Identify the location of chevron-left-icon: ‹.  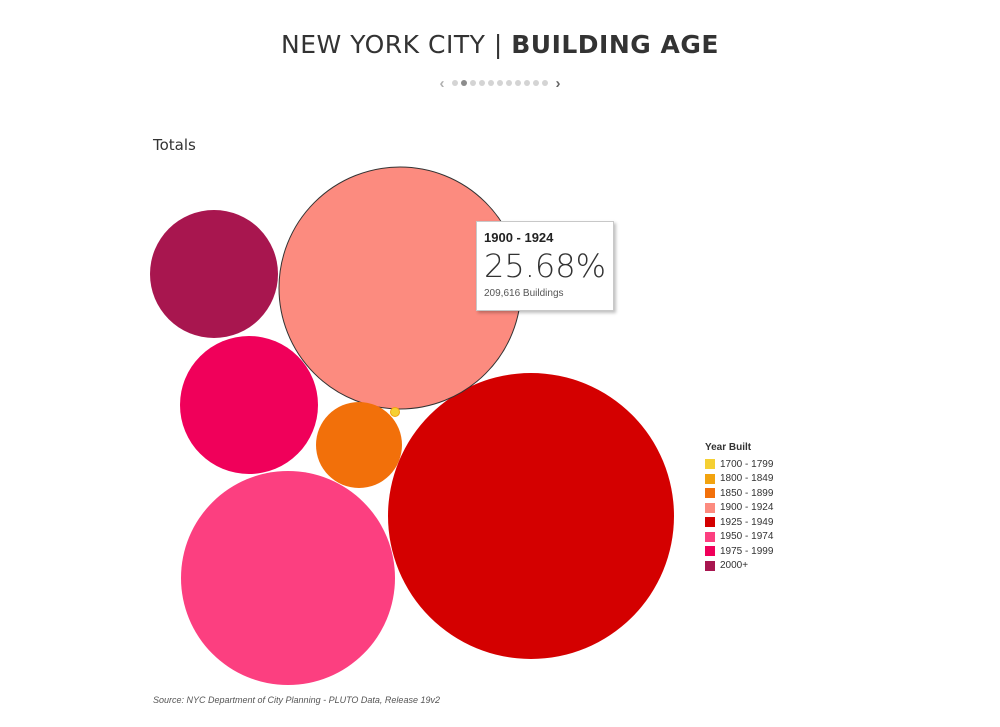
(442, 83).